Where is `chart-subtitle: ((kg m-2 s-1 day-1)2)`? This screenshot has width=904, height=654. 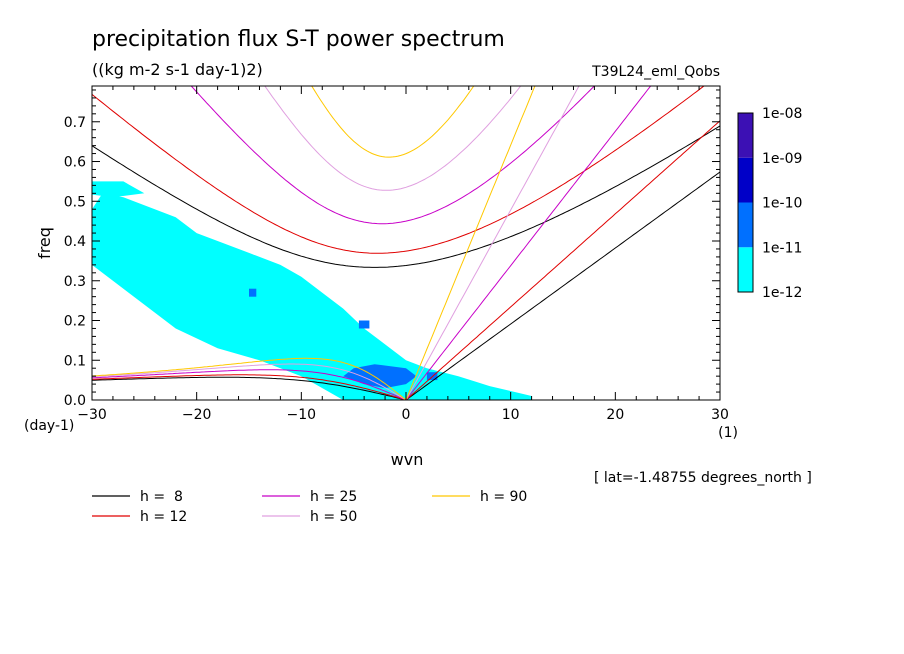
chart-subtitle: ((kg m-2 s-1 day-1)2) is located at coordinates (177, 69).